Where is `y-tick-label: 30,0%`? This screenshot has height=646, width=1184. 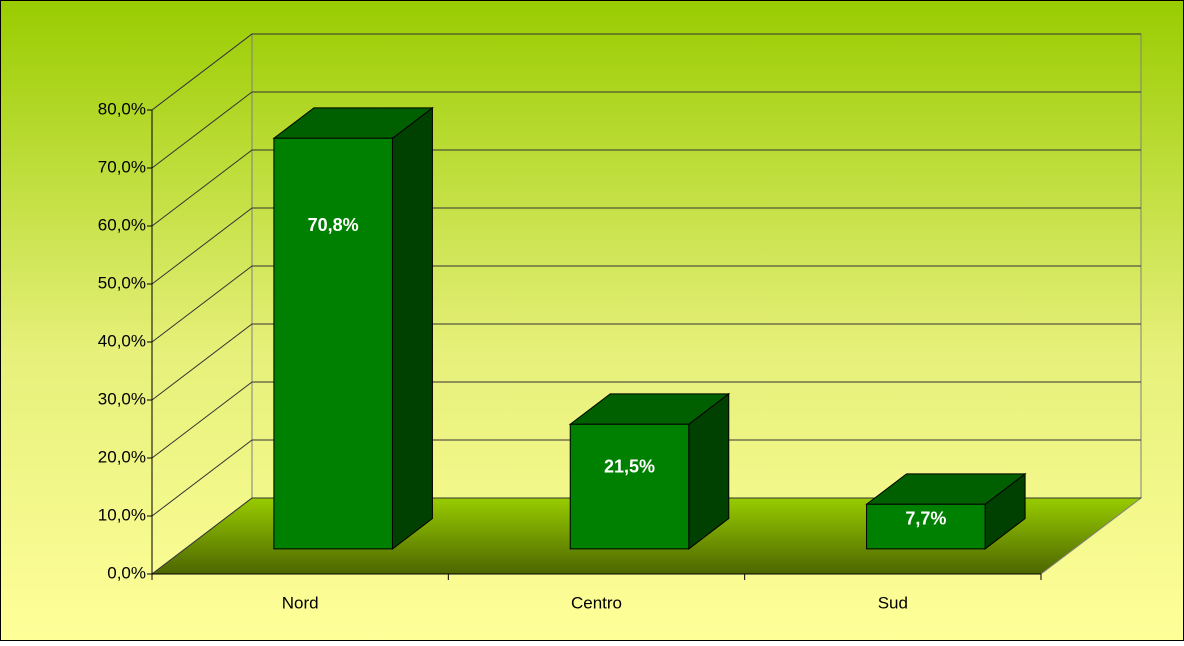 y-tick-label: 30,0% is located at coordinates (122, 398).